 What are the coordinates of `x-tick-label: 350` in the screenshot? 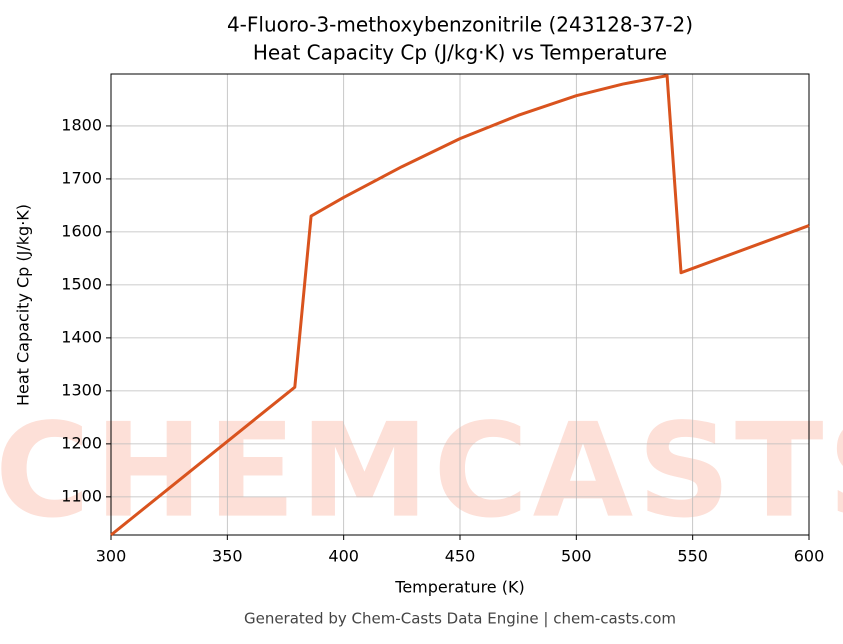 It's located at (227, 556).